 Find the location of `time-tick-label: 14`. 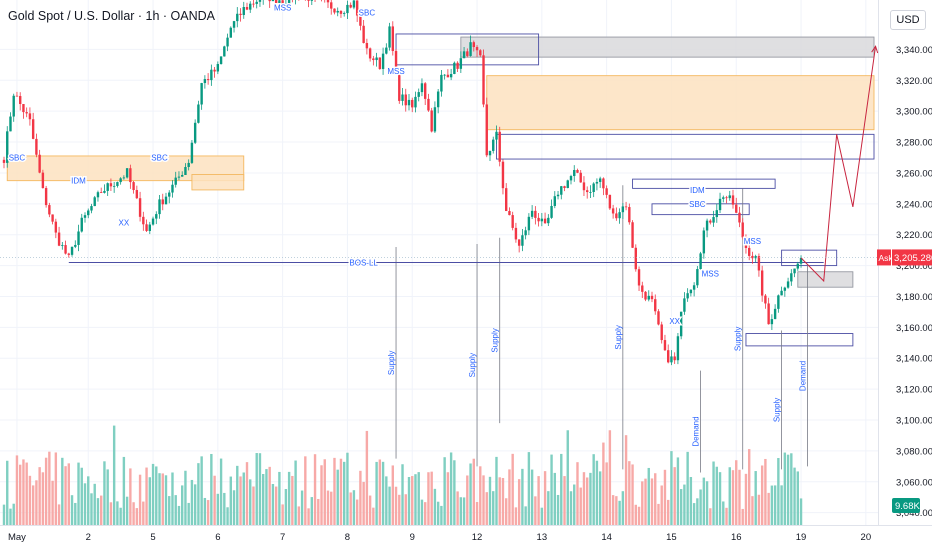

time-tick-label: 14 is located at coordinates (606, 537).